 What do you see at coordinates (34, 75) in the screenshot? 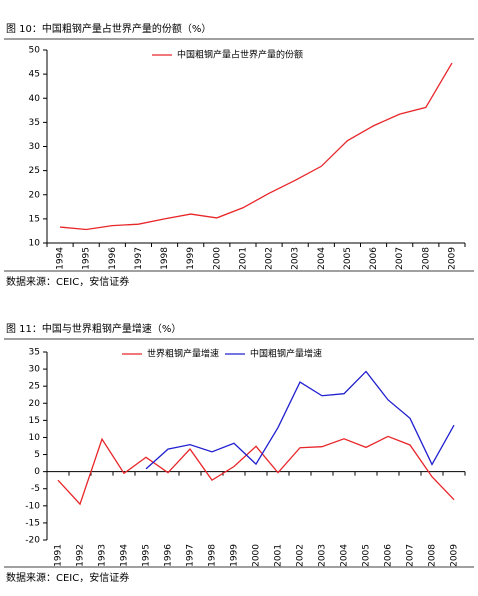
I see `y-tick-label: 45` at bounding box center [34, 75].